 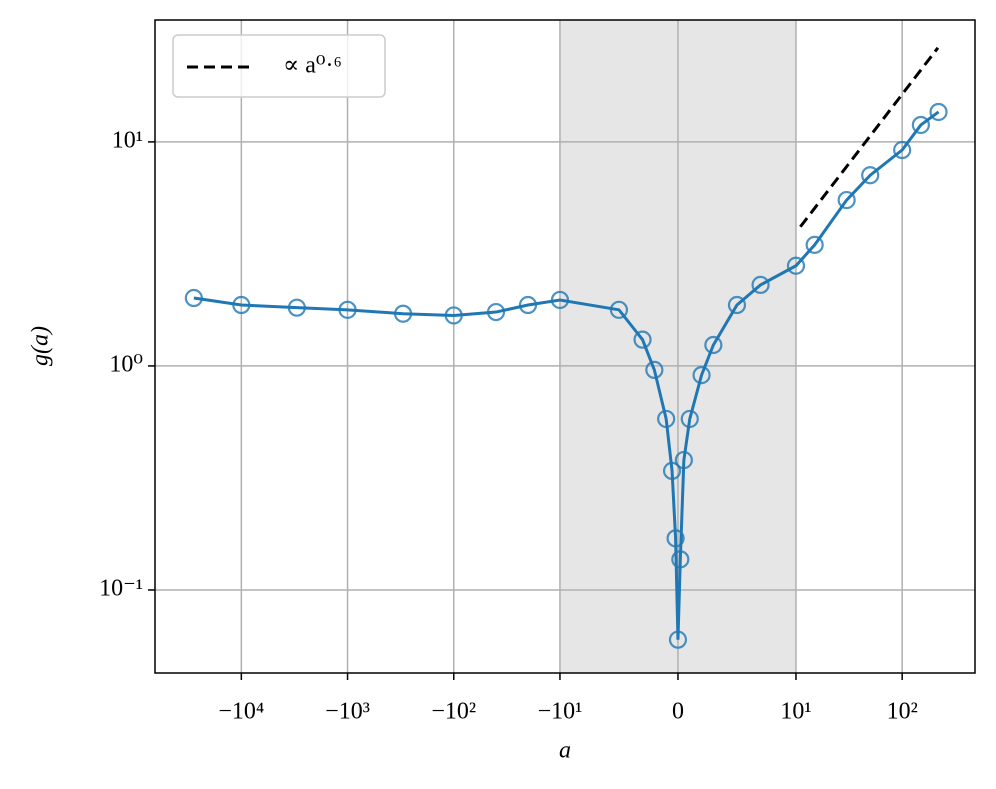 I want to click on x-tick-label: 10², so click(x=902, y=712).